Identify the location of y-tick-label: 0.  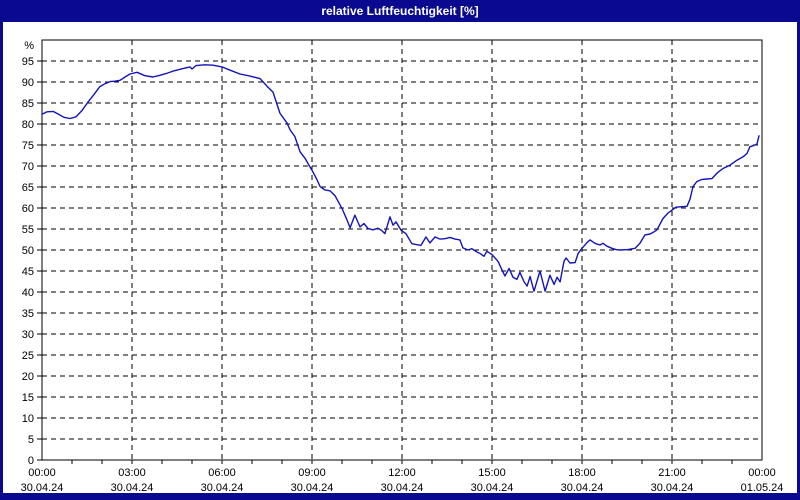
(31, 461).